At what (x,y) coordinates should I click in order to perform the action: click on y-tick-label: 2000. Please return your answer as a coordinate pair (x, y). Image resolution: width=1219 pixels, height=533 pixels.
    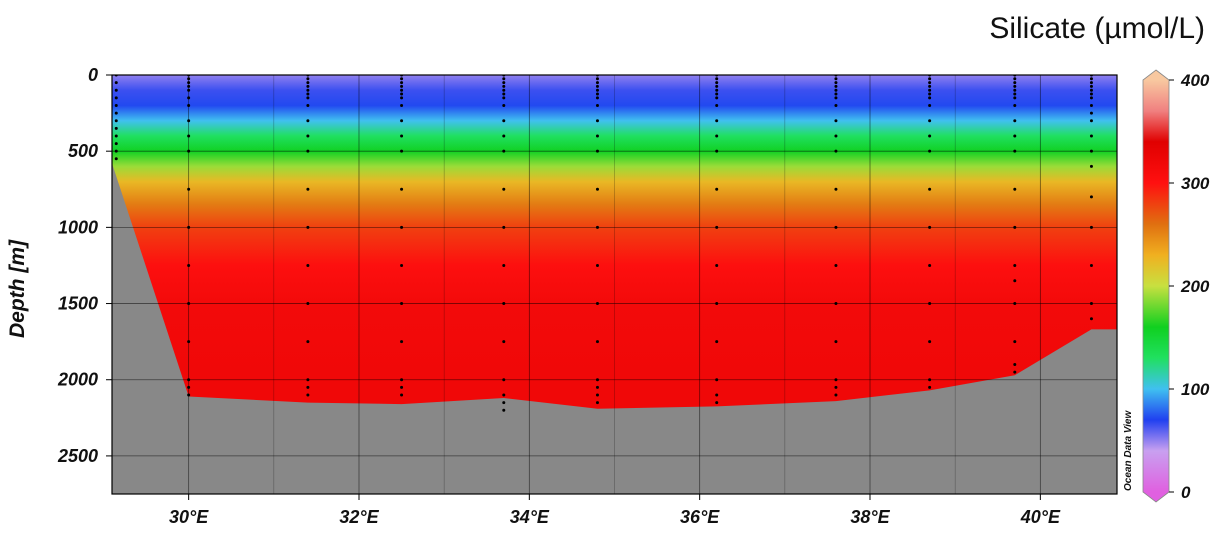
    Looking at the image, I should click on (77, 380).